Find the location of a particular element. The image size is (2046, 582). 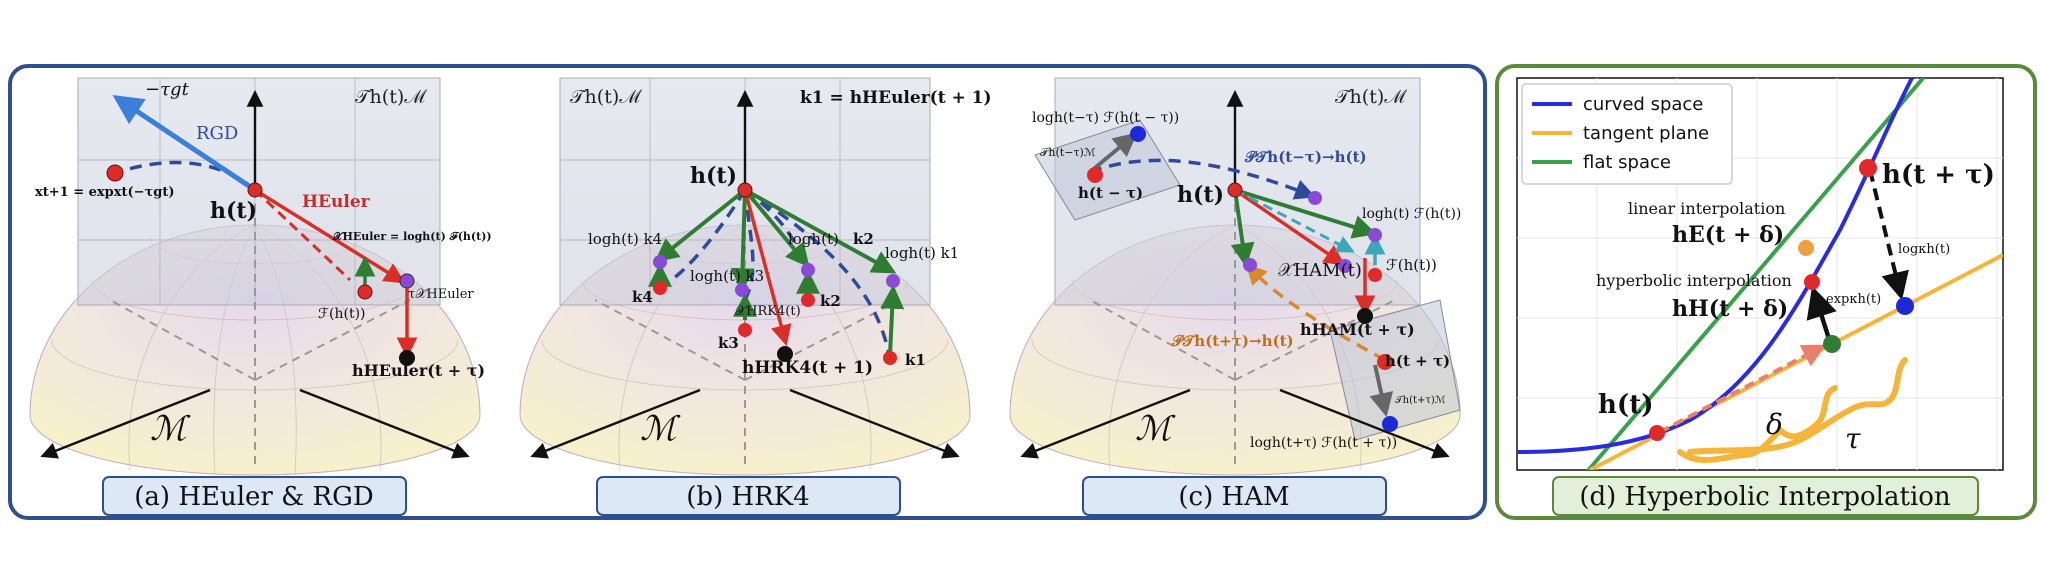

legend-d: curved space tangent plane flat space is located at coordinates (1627, 134).